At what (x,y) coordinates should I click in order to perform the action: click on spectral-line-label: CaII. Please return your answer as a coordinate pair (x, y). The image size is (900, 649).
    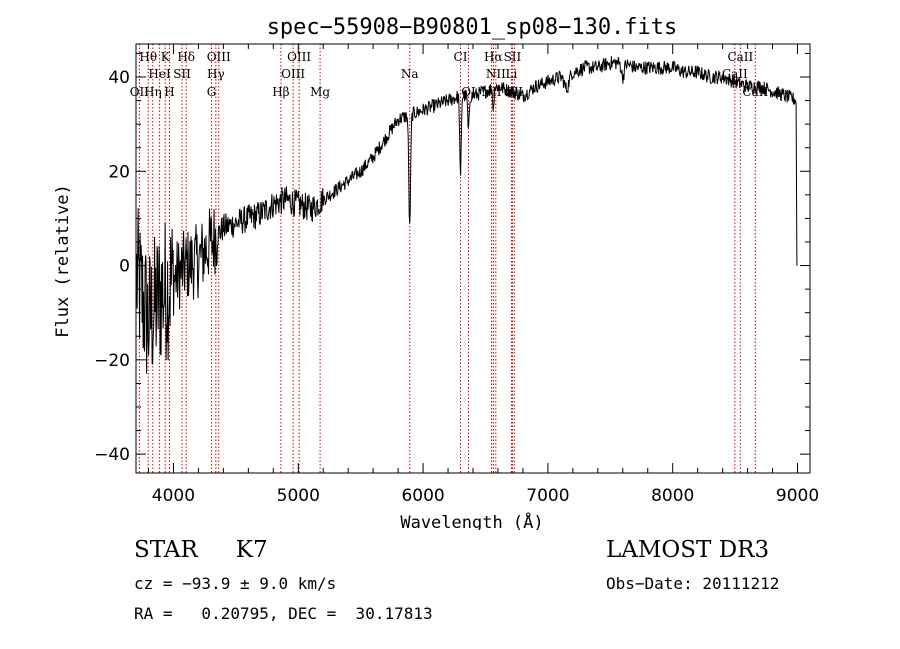
    Looking at the image, I should click on (740, 57).